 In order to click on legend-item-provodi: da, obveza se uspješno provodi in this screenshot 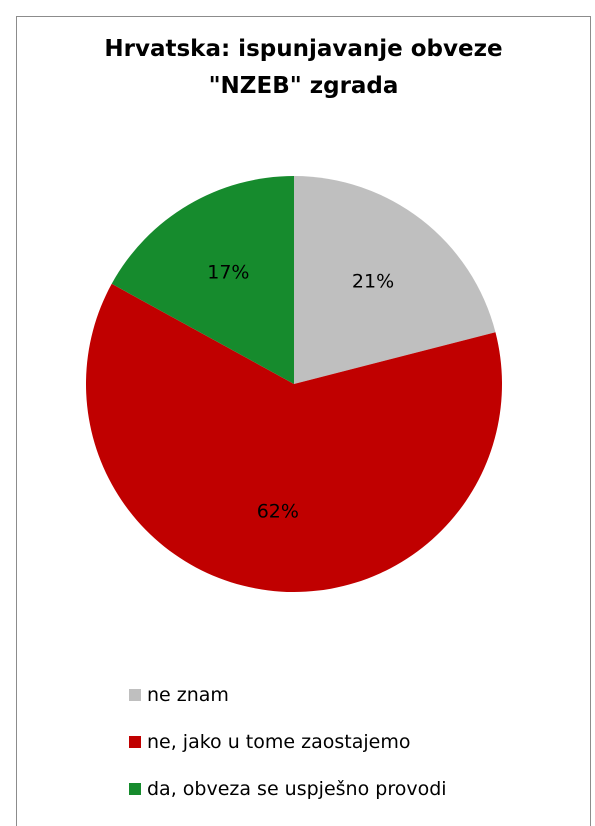, I will do `click(288, 789)`.